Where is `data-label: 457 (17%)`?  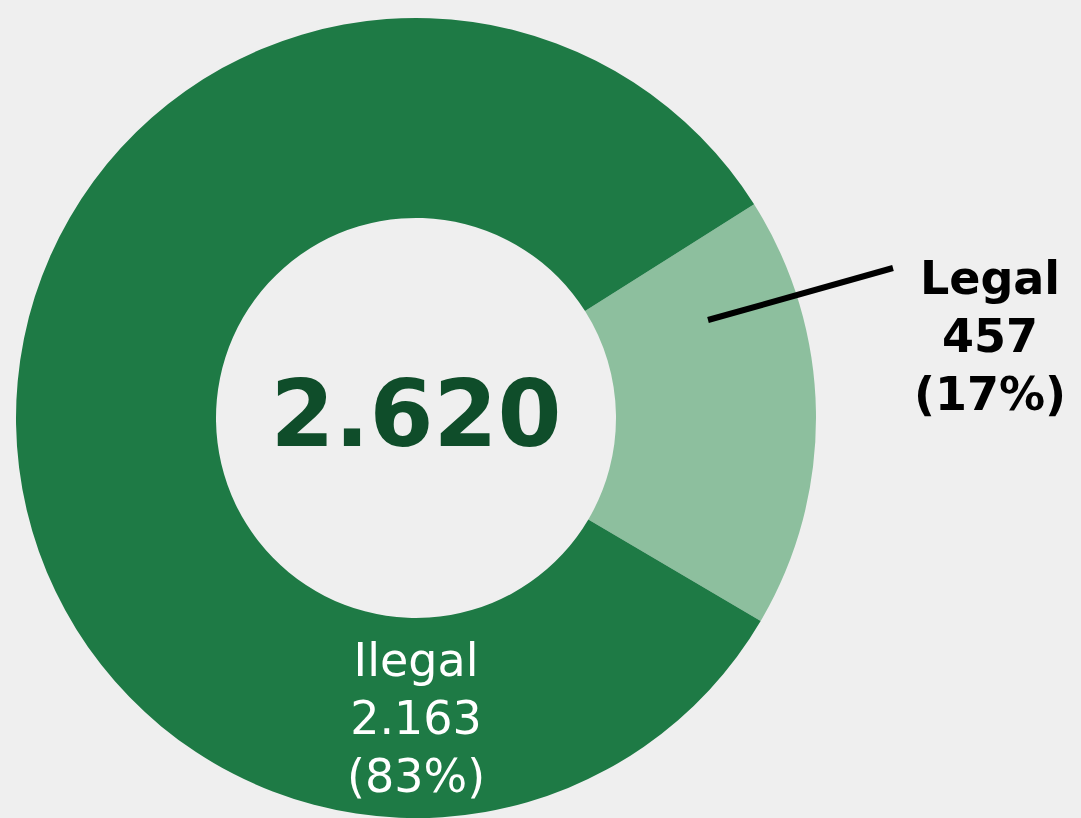
data-label: 457 (17%) is located at coordinates (990, 365).